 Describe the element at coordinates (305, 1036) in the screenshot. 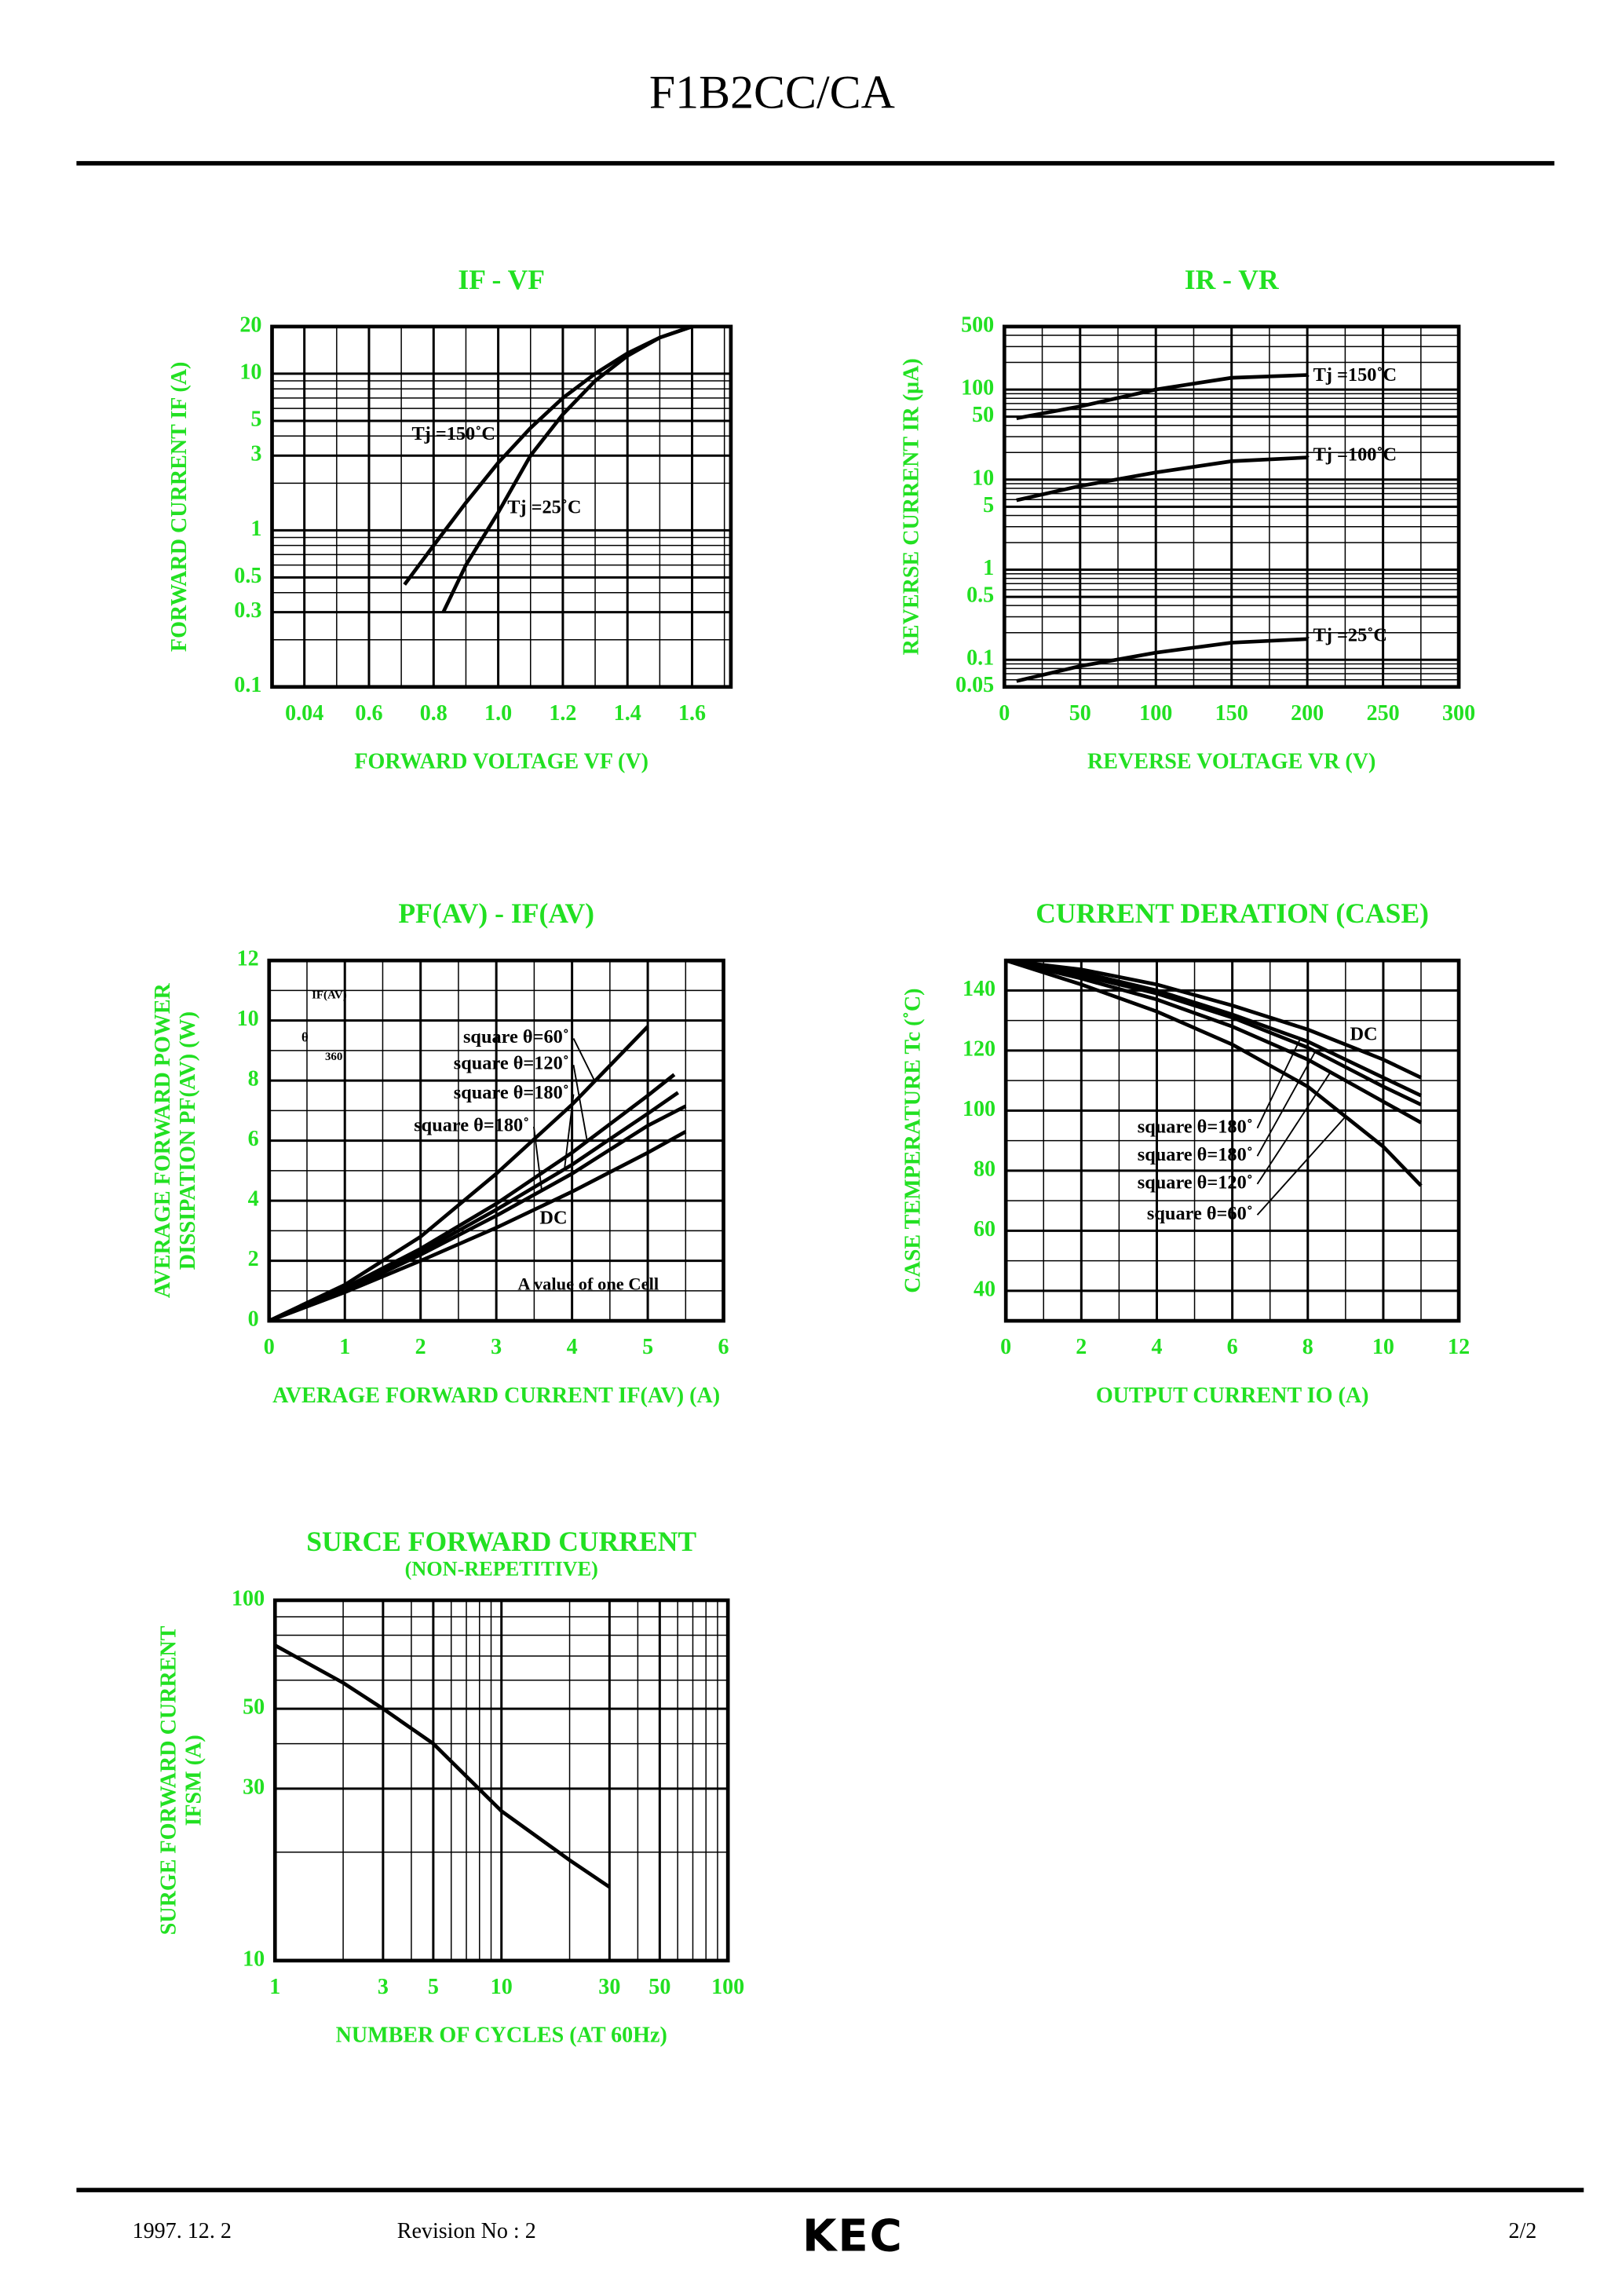

I see `annotation: θ` at that location.